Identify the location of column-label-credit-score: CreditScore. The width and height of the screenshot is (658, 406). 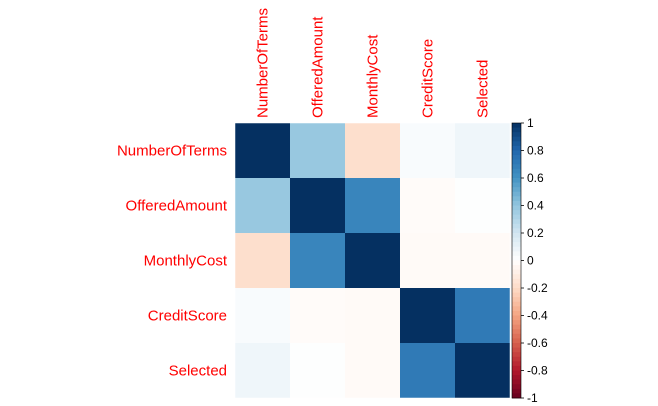
(428, 78).